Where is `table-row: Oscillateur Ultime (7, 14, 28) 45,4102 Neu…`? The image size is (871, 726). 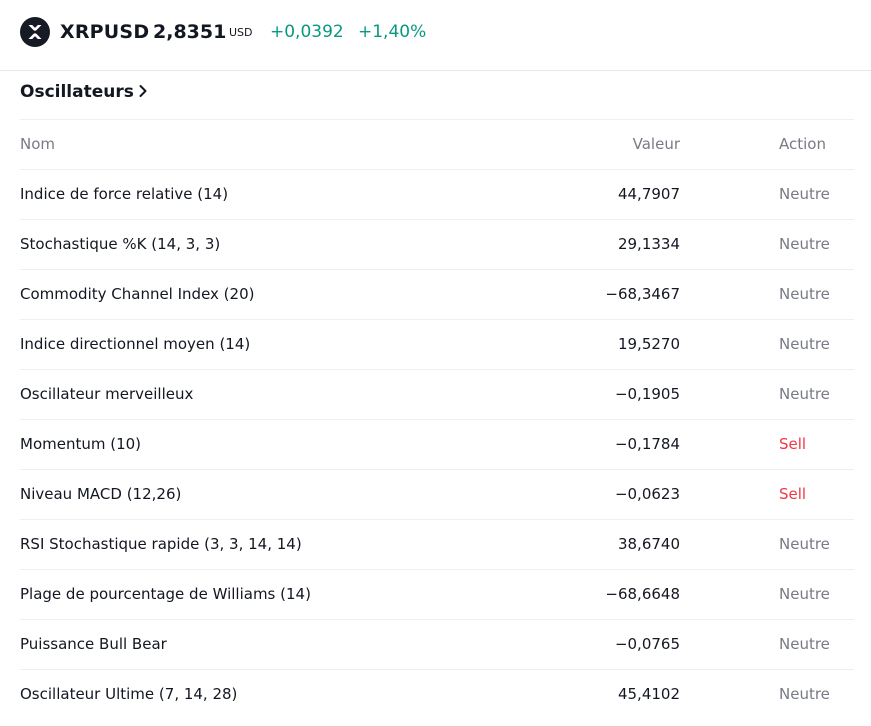 table-row: Oscillateur Ultime (7, 14, 28) 45,4102 Neu… is located at coordinates (437, 694).